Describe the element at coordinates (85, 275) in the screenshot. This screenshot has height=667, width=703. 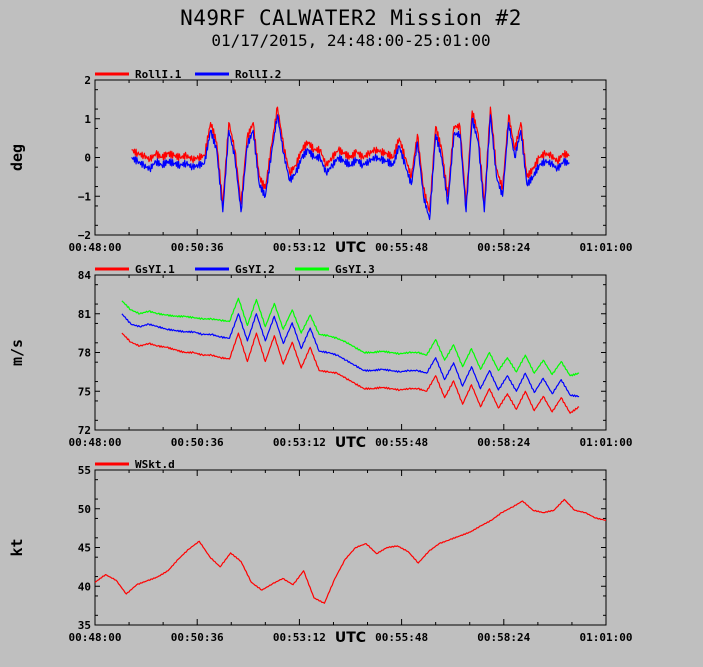
I see `y-tick-label: 84` at that location.